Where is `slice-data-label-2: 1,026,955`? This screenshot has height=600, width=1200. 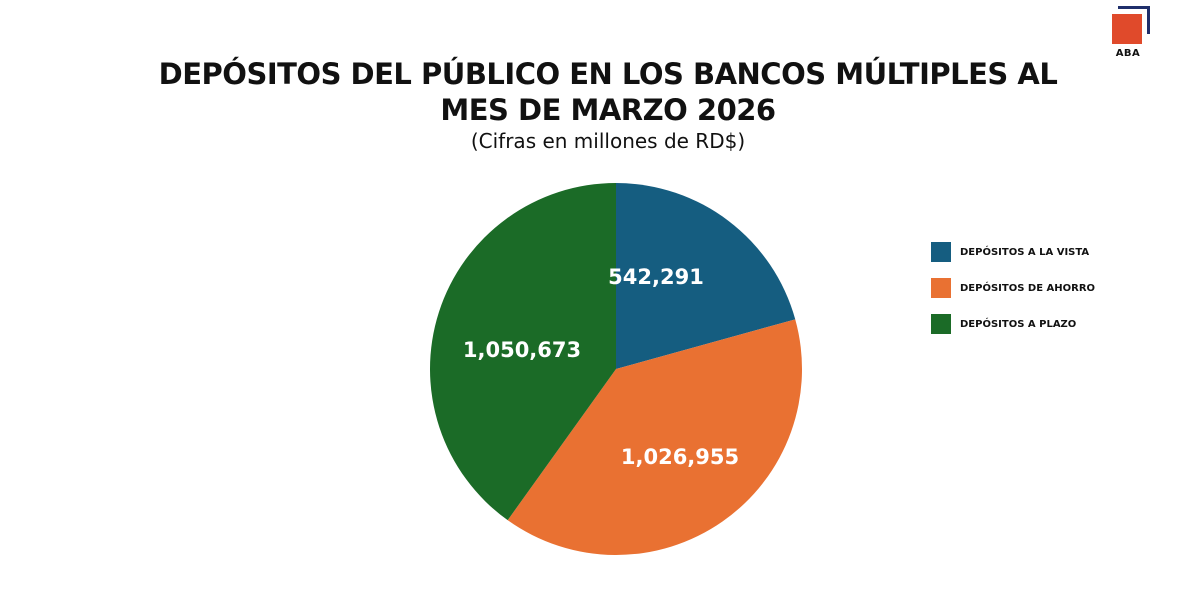 slice-data-label-2: 1,026,955 is located at coordinates (680, 457).